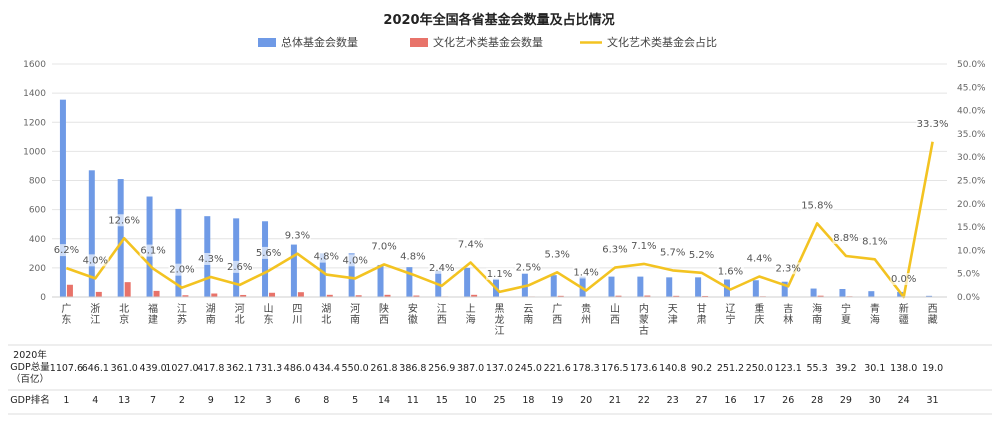 The height and width of the screenshot is (422, 999). Describe the element at coordinates (442, 314) in the screenshot. I see `x-category-label: 江西` at that location.